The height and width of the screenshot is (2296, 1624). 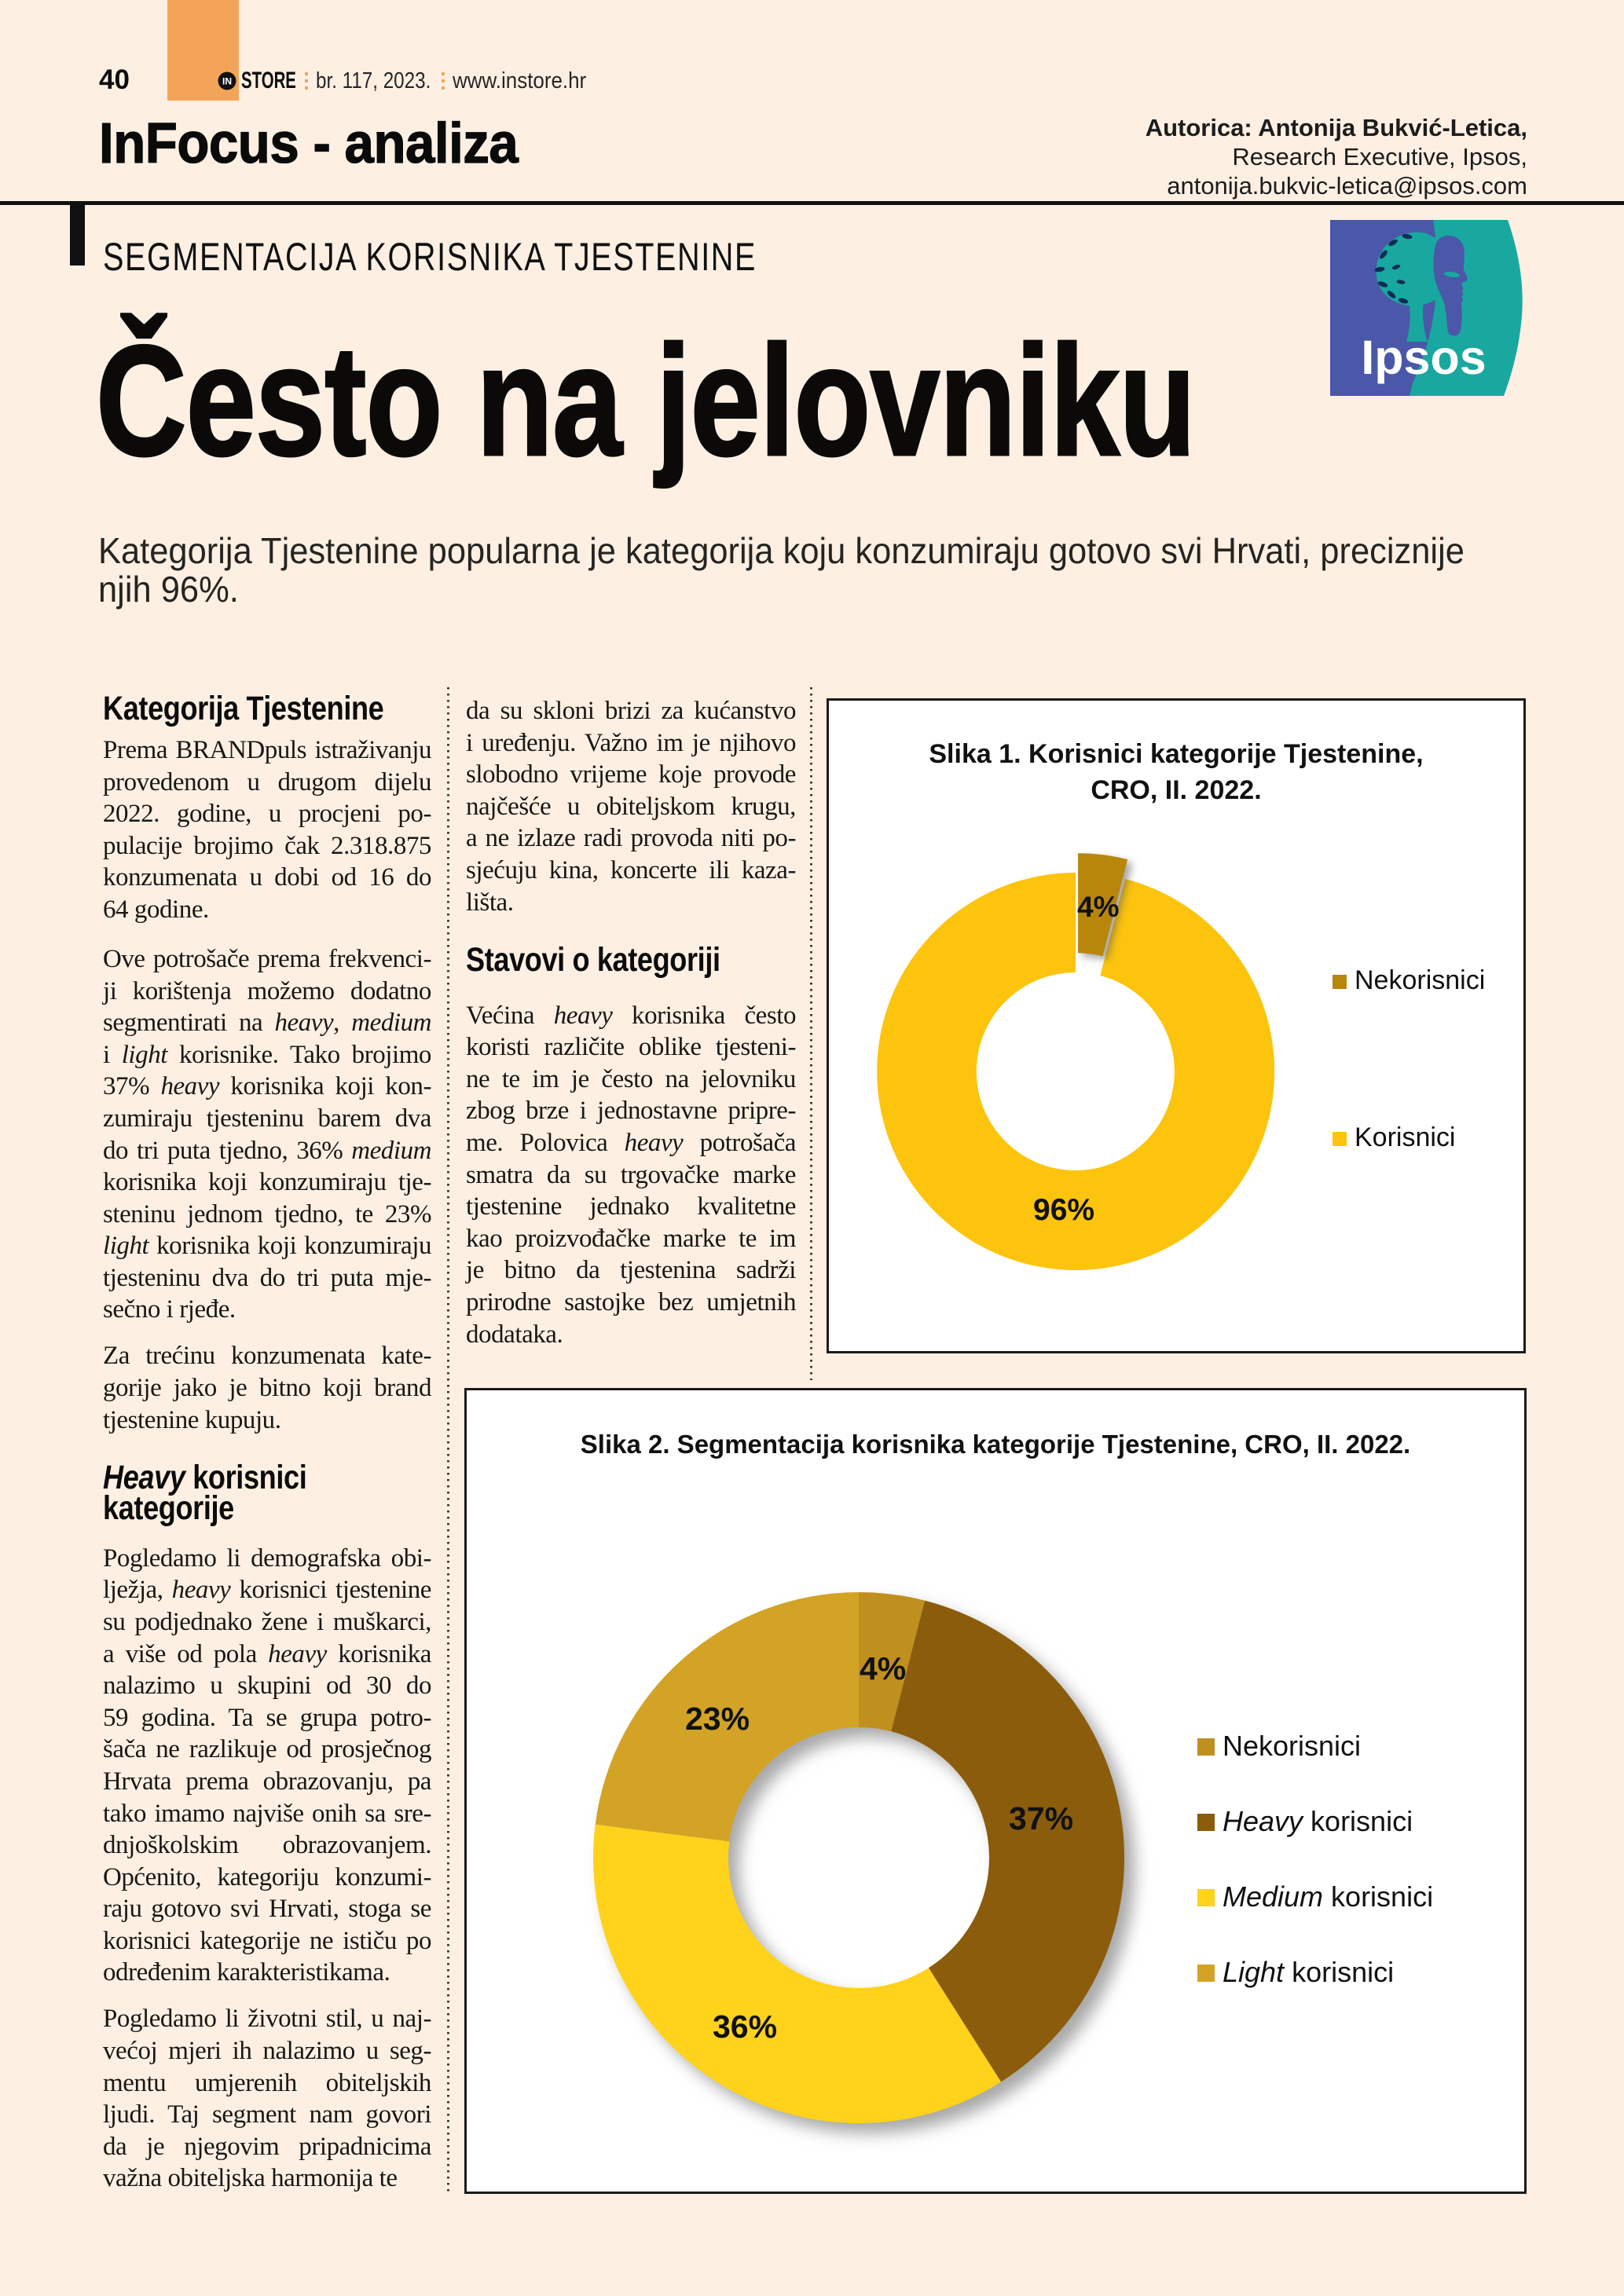 I want to click on svg-text: 37%, so click(x=1041, y=1818).